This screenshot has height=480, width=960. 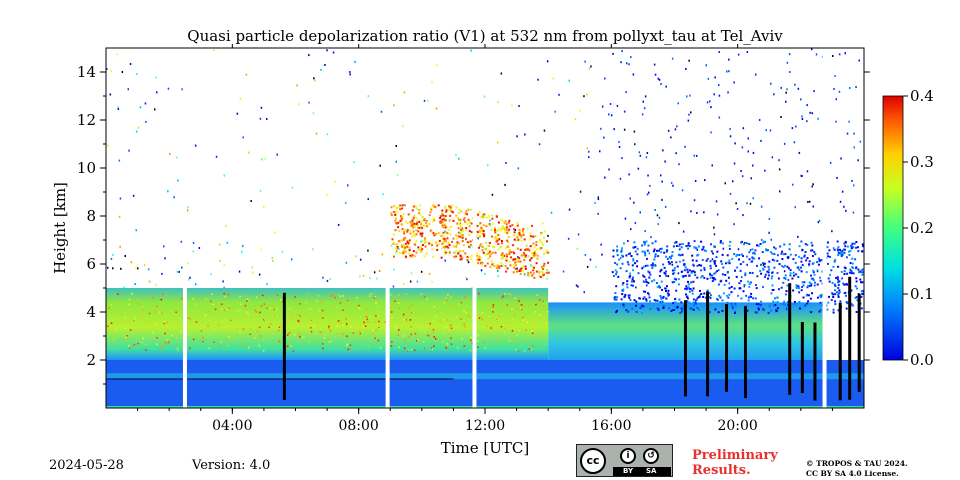 What do you see at coordinates (86, 168) in the screenshot?
I see `y-tick-label: 10` at bounding box center [86, 168].